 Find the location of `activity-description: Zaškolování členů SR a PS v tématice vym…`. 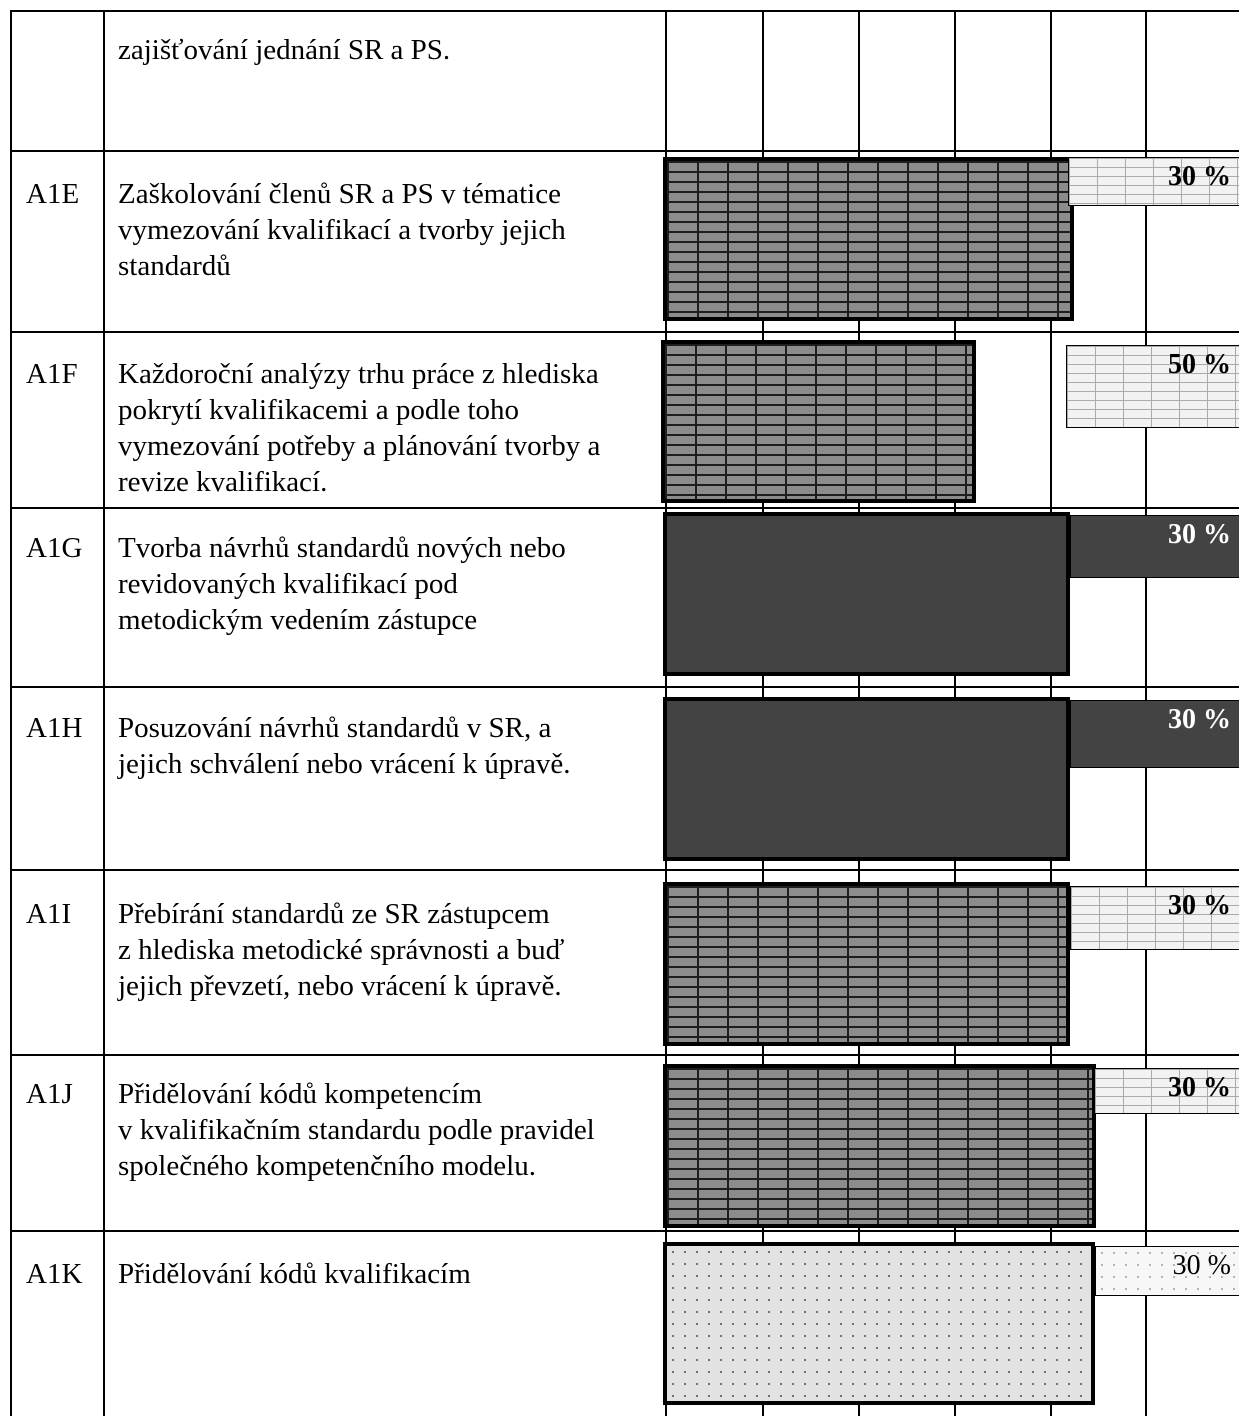

activity-description: Zaškolování členů SR a PS v tématice vym… is located at coordinates (342, 230).